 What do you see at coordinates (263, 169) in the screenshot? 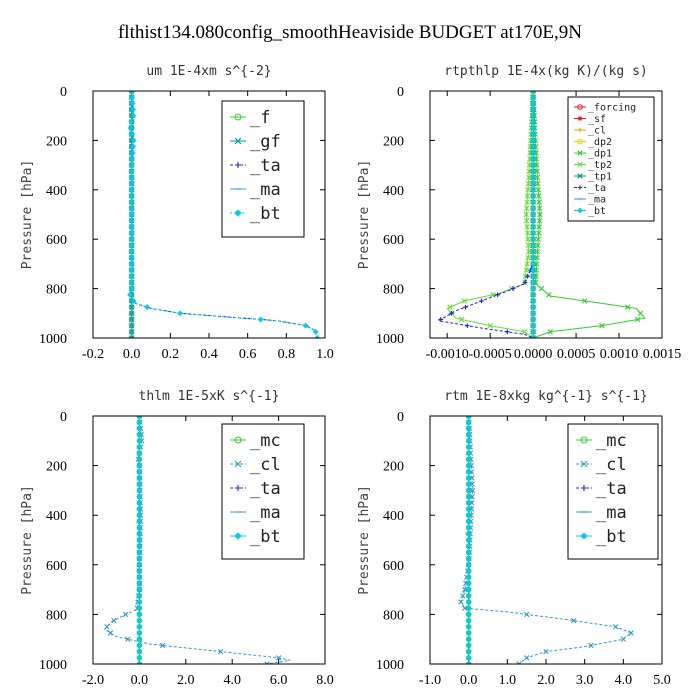
I see `legend: _f _gf _ta _ma _bt` at bounding box center [263, 169].